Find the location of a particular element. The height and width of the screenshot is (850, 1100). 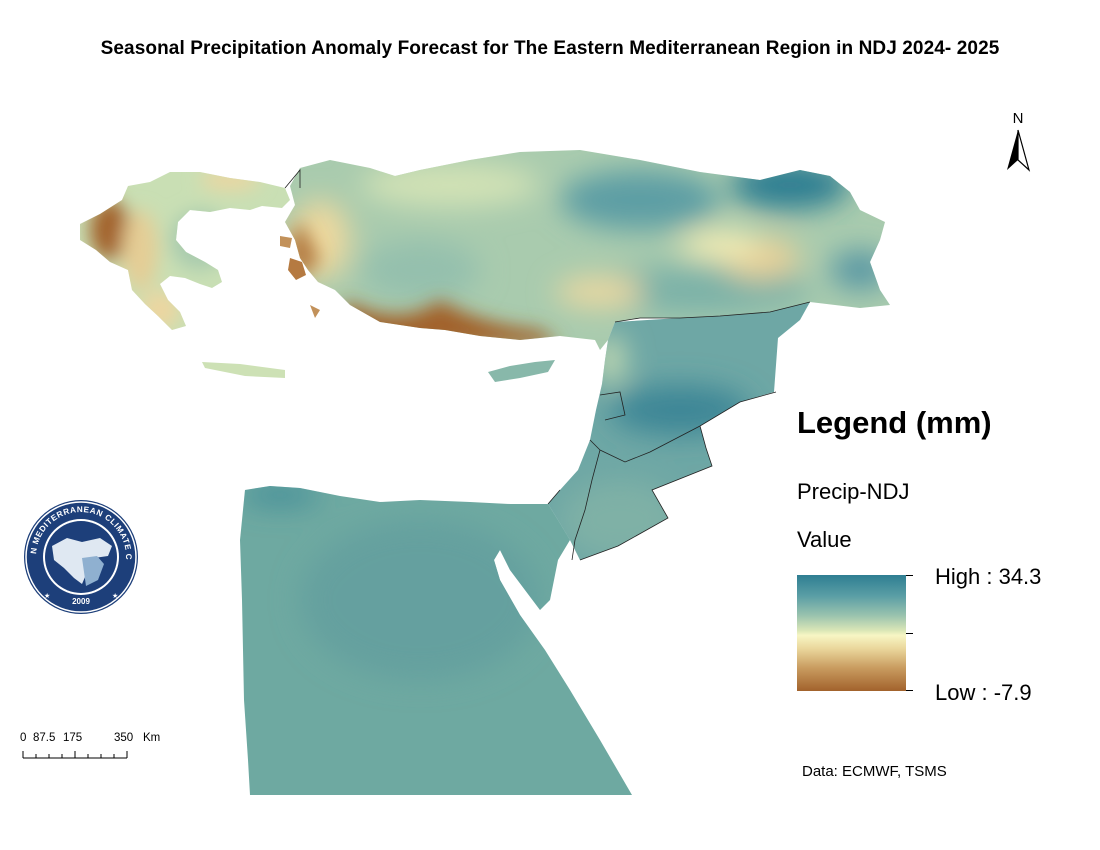

data-source: Data: ECMWF, TSMS is located at coordinates (874, 771).